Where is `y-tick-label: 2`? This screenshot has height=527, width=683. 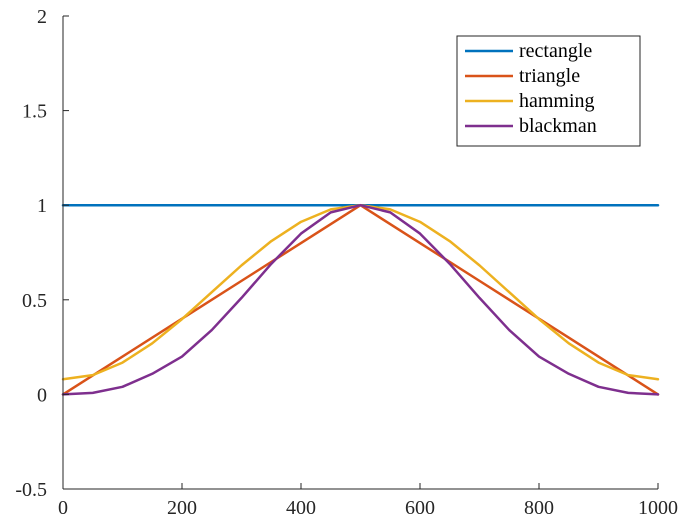
y-tick-label: 2 is located at coordinates (42, 17).